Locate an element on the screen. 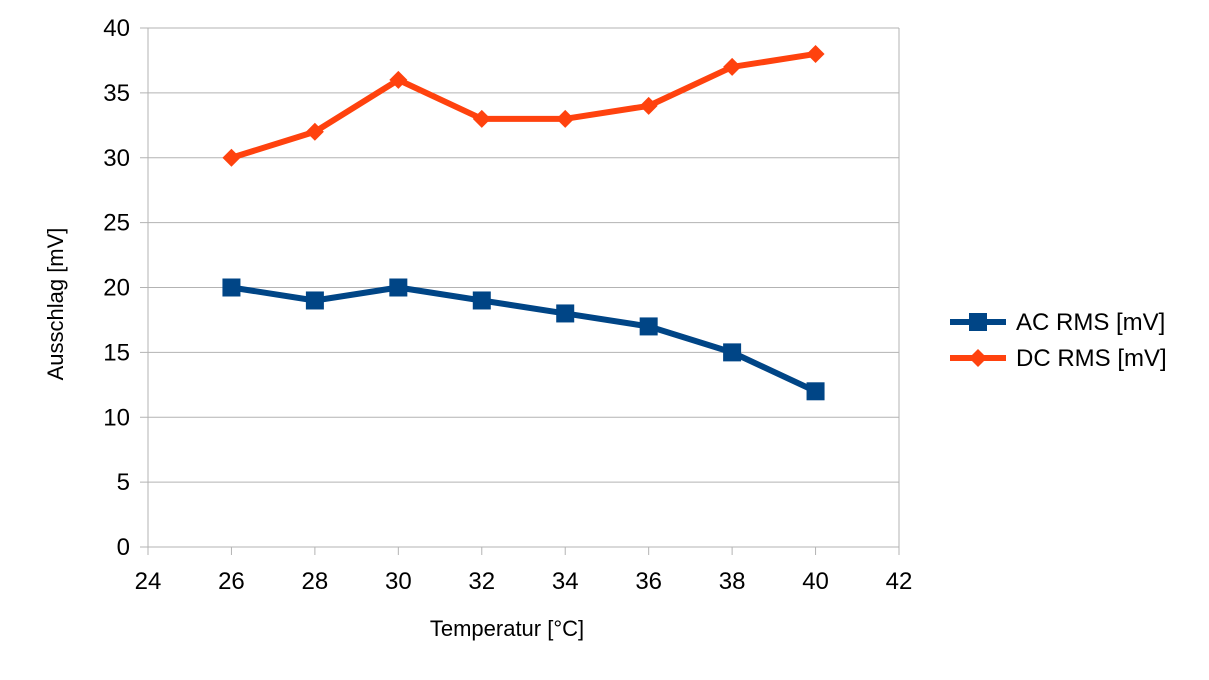 The image size is (1209, 680). series-dc-rms is located at coordinates (523, 105).